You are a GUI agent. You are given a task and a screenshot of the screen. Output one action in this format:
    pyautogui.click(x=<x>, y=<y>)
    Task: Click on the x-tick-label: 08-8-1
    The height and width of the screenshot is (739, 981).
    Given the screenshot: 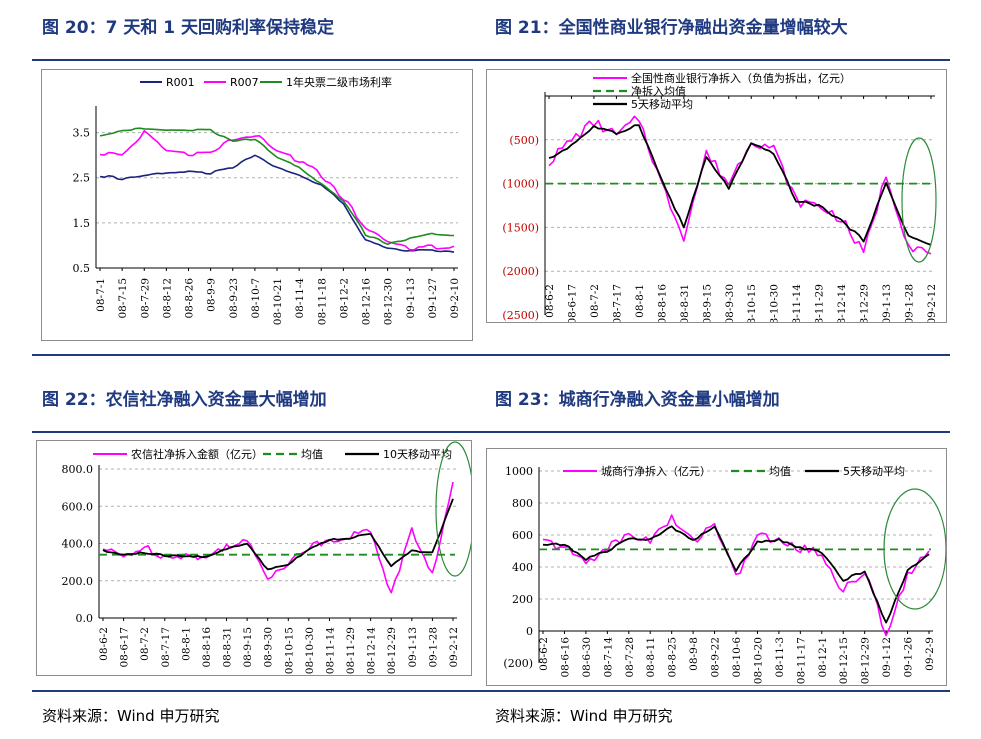 What is the action you would take?
    pyautogui.click(x=186, y=644)
    